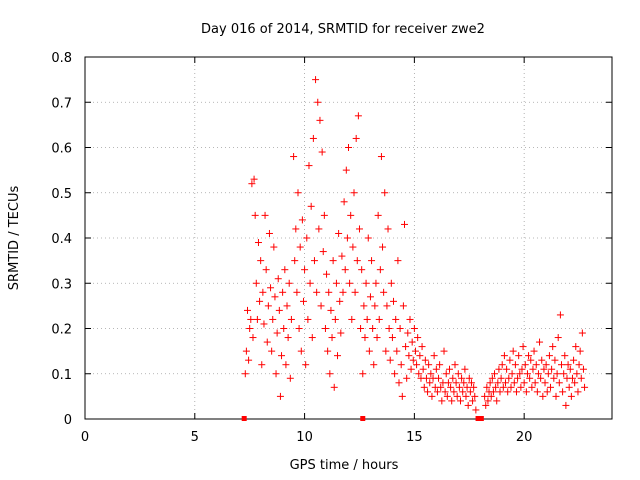  What do you see at coordinates (524, 437) in the screenshot?
I see `x-tick-label: 20` at bounding box center [524, 437].